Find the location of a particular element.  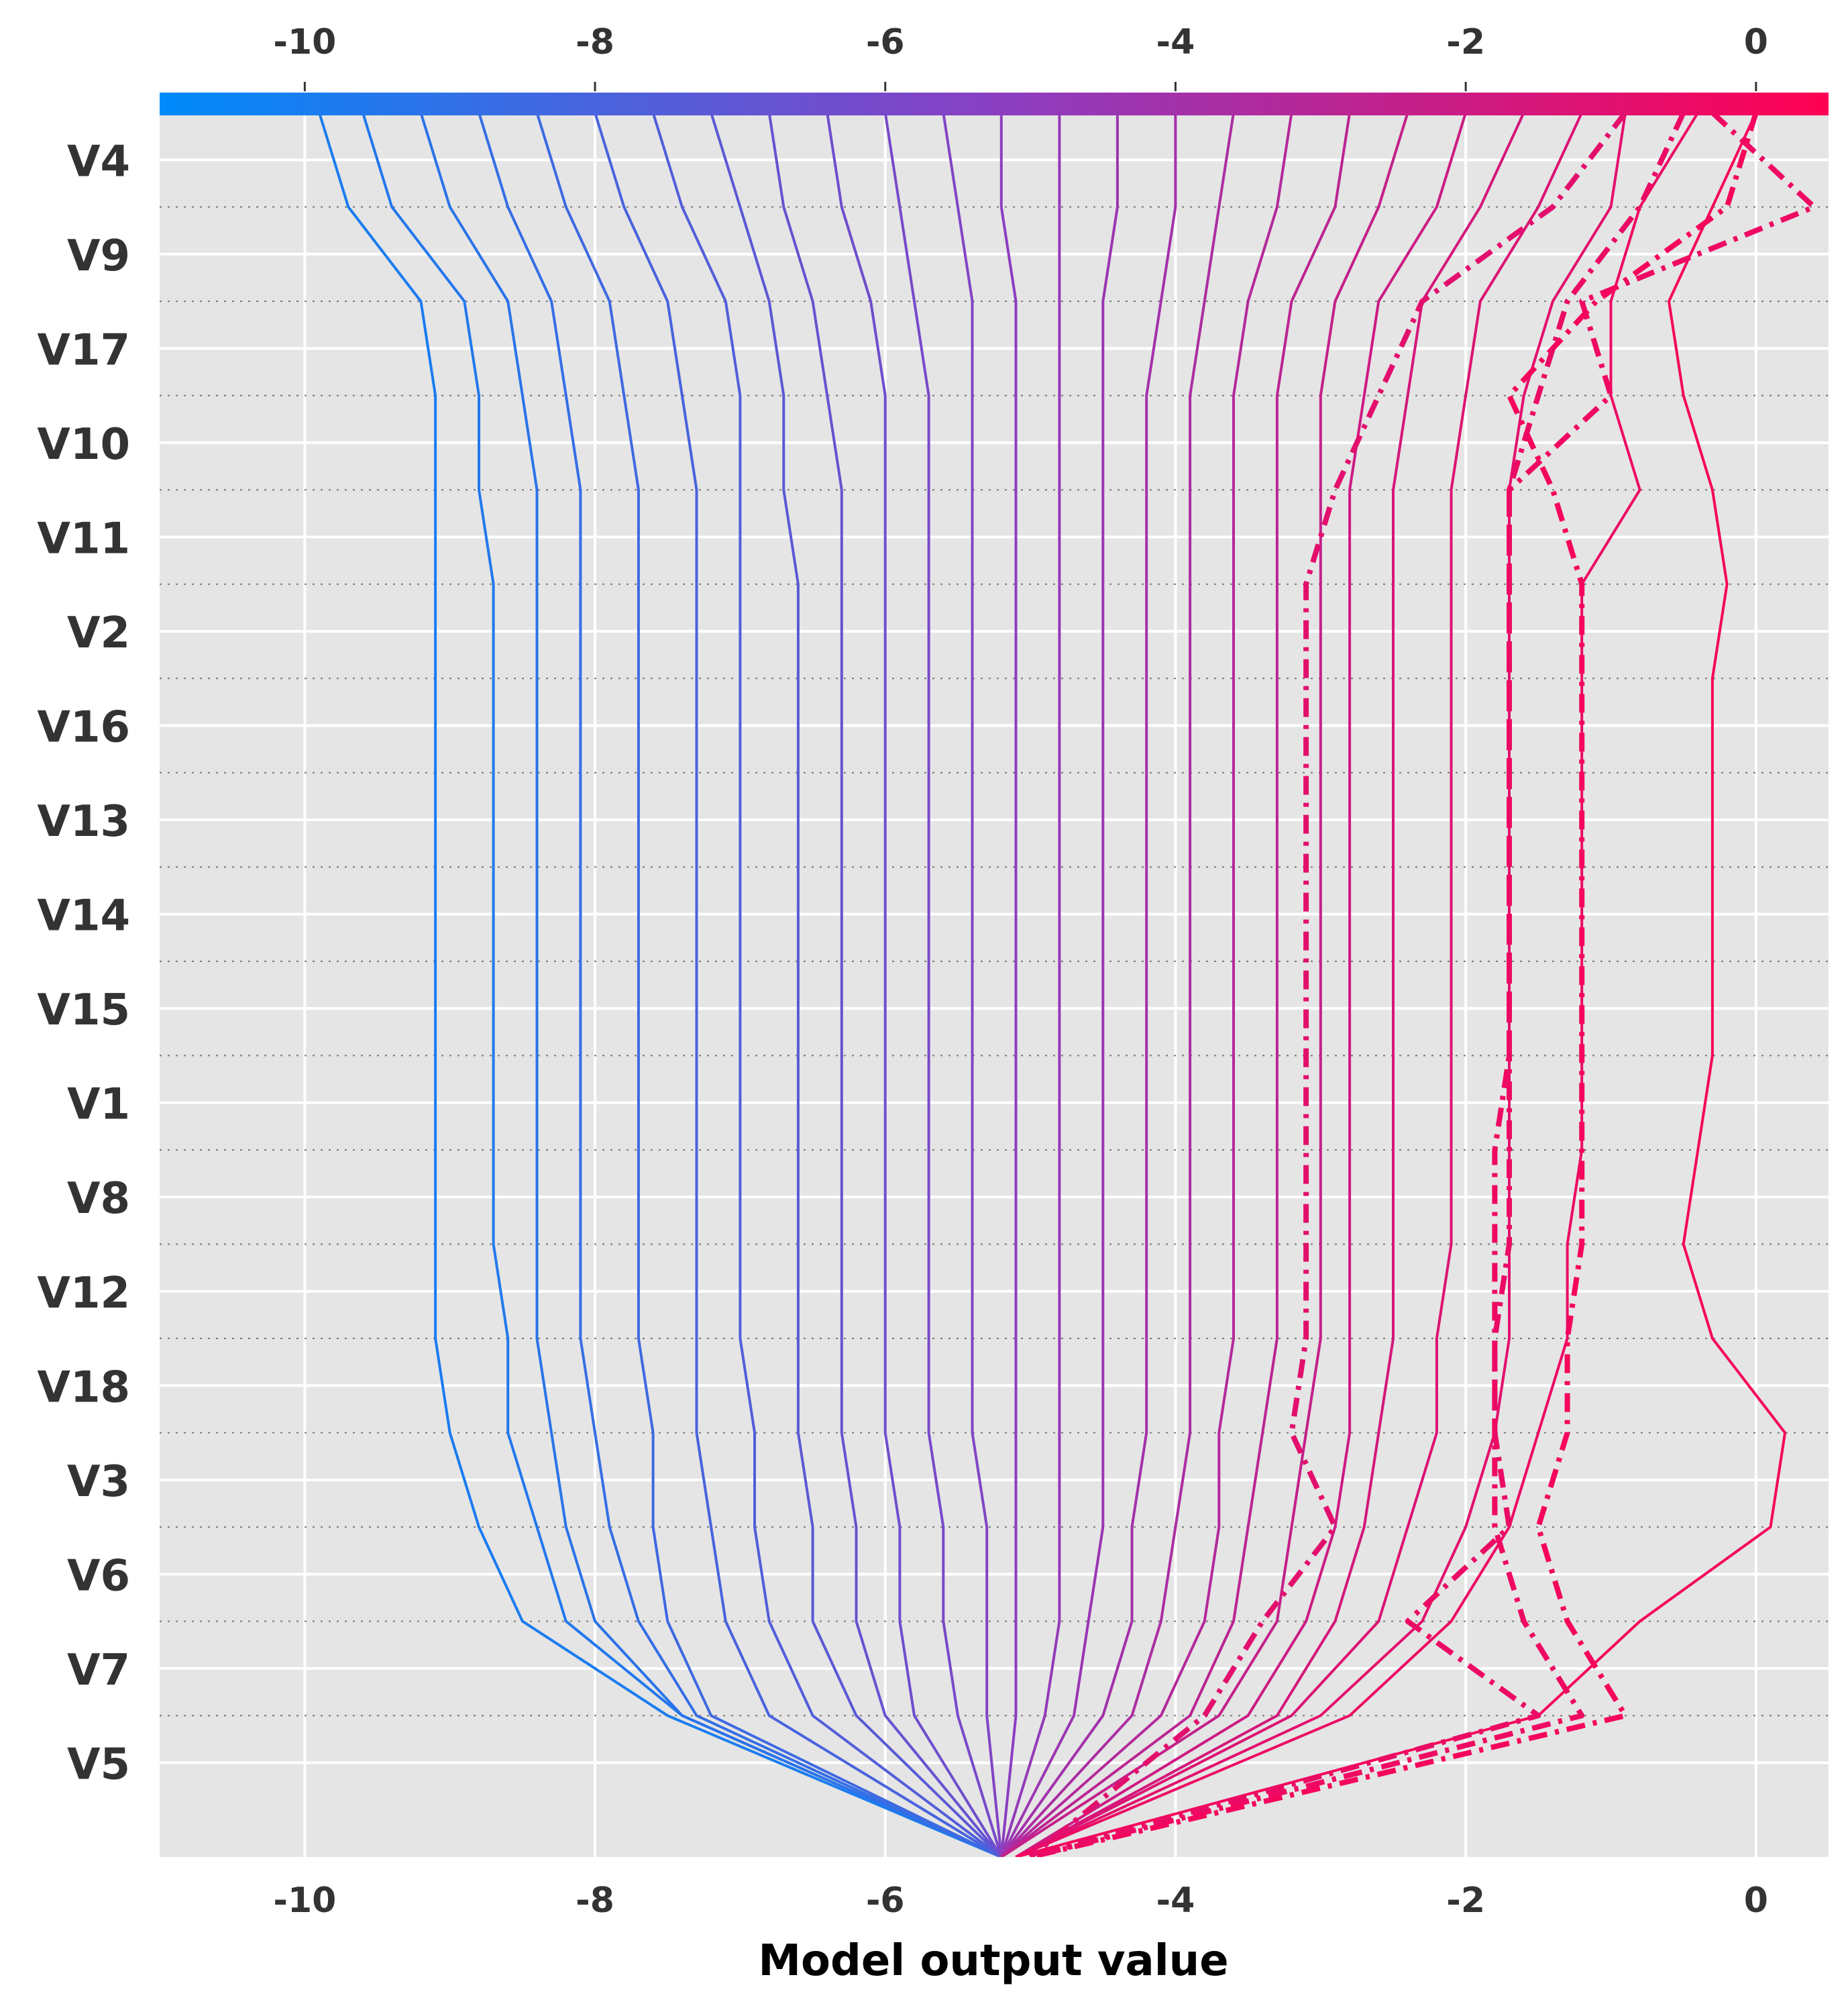

top-x-tick-label: -8 is located at coordinates (595, 42).